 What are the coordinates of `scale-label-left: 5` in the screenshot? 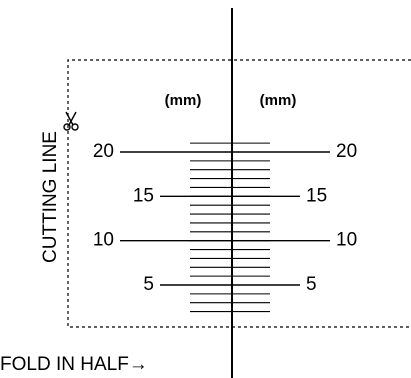 It's located at (148, 284).